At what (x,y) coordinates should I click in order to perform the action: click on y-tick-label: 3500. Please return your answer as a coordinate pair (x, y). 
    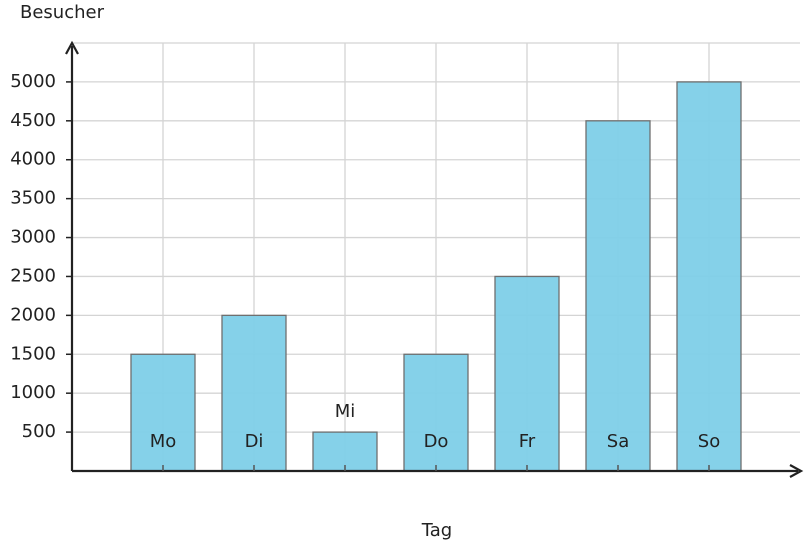
    Looking at the image, I should click on (33, 198).